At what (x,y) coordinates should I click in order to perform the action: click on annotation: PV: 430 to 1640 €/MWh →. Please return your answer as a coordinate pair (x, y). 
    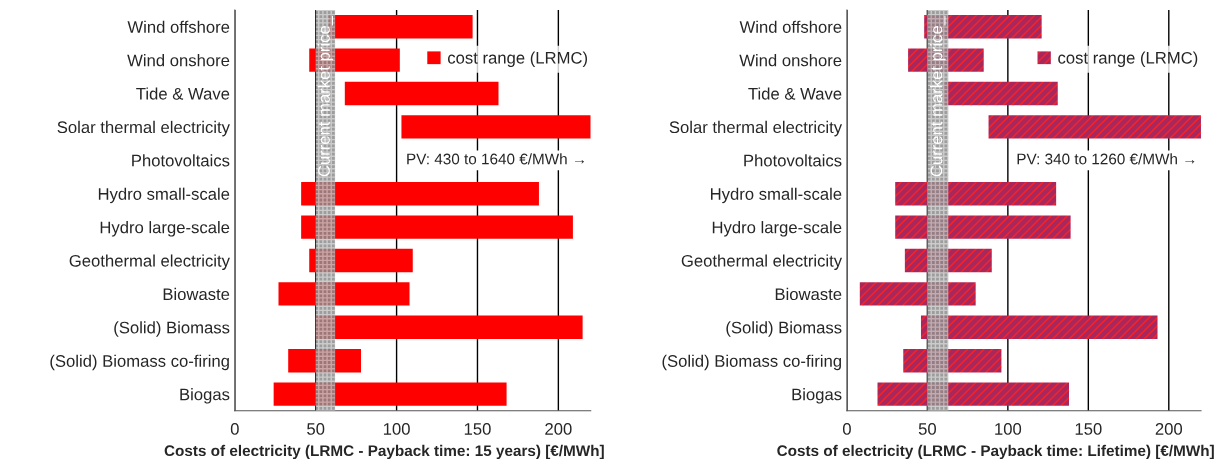
    Looking at the image, I should click on (496, 159).